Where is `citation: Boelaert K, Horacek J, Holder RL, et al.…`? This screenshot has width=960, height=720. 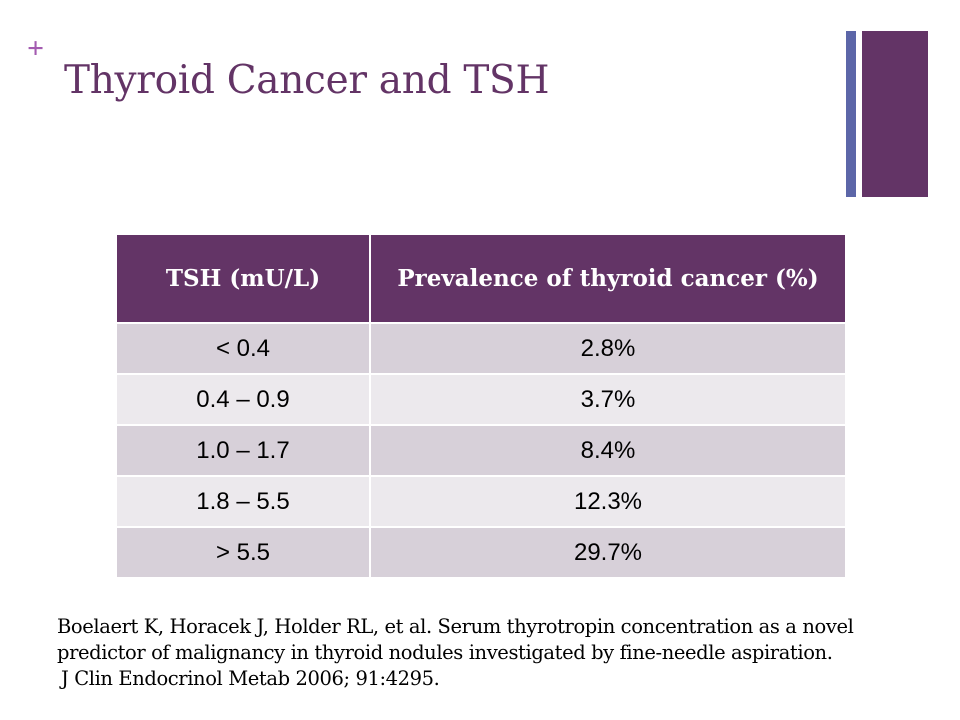 citation: Boelaert K, Horacek J, Holder RL, et al.… is located at coordinates (507, 653).